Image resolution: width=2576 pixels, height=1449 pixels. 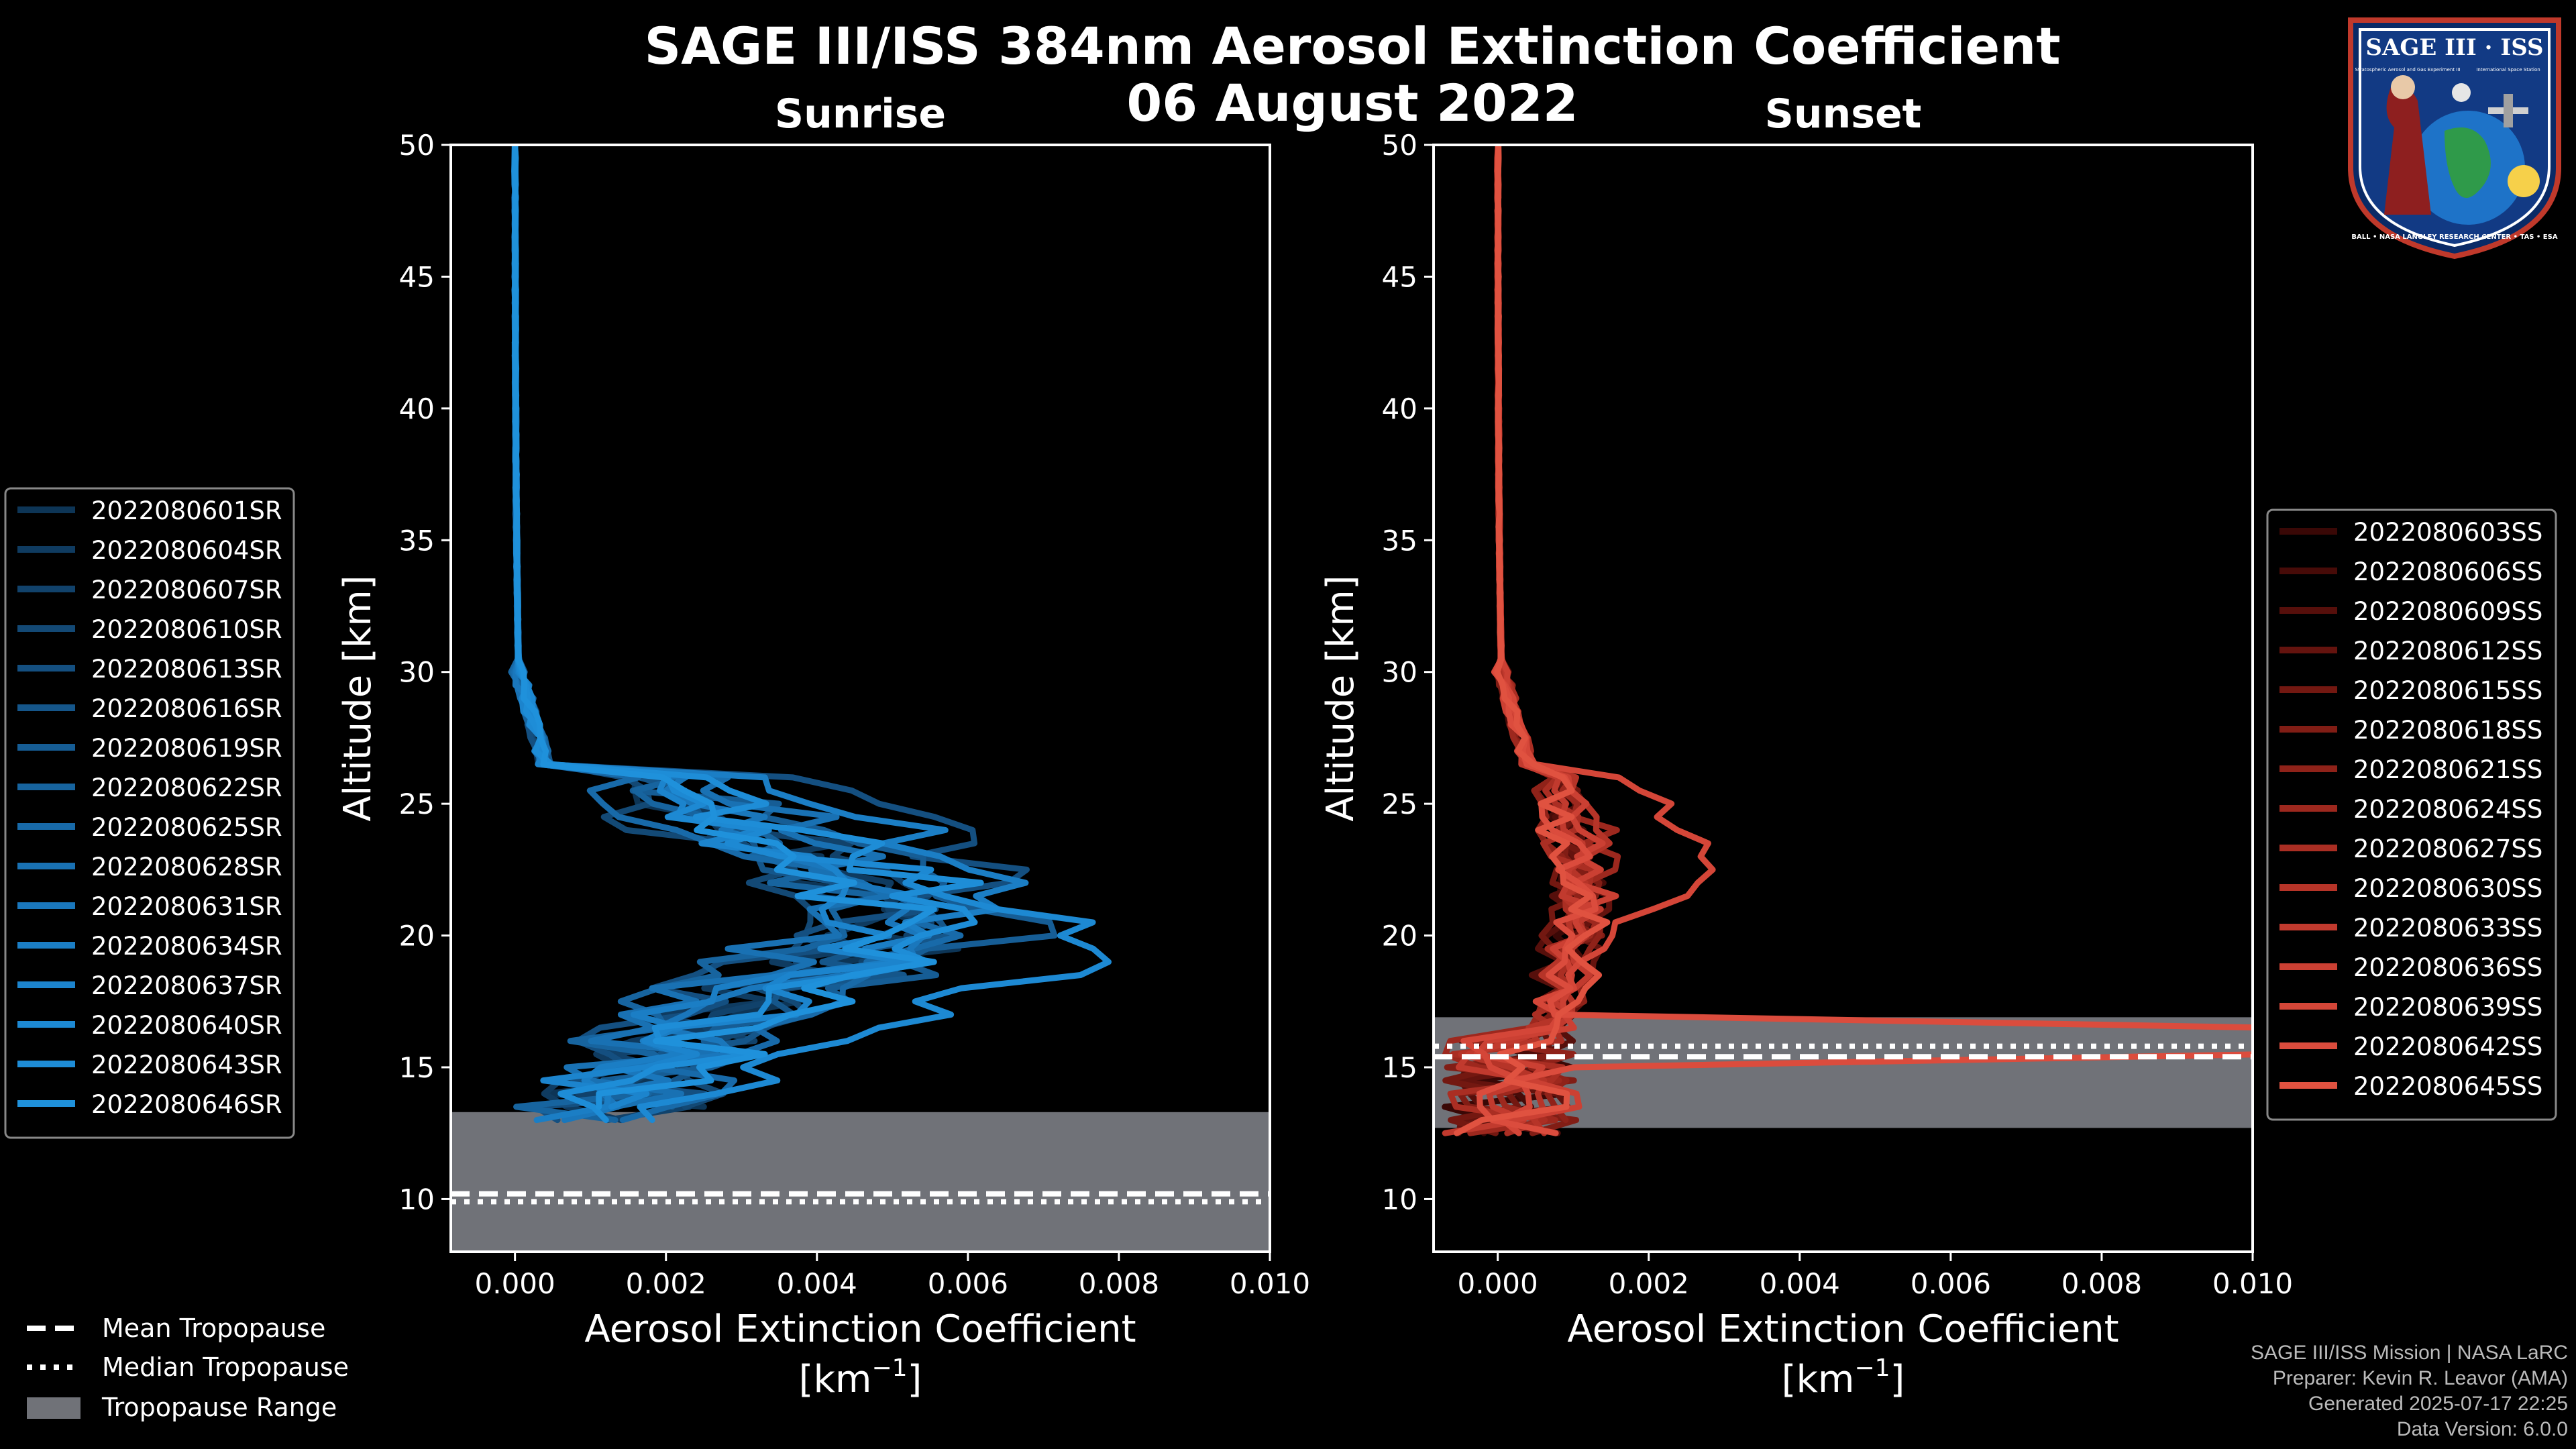 What do you see at coordinates (417, 1199) in the screenshot?
I see `sunrise-ytick-label: 10` at bounding box center [417, 1199].